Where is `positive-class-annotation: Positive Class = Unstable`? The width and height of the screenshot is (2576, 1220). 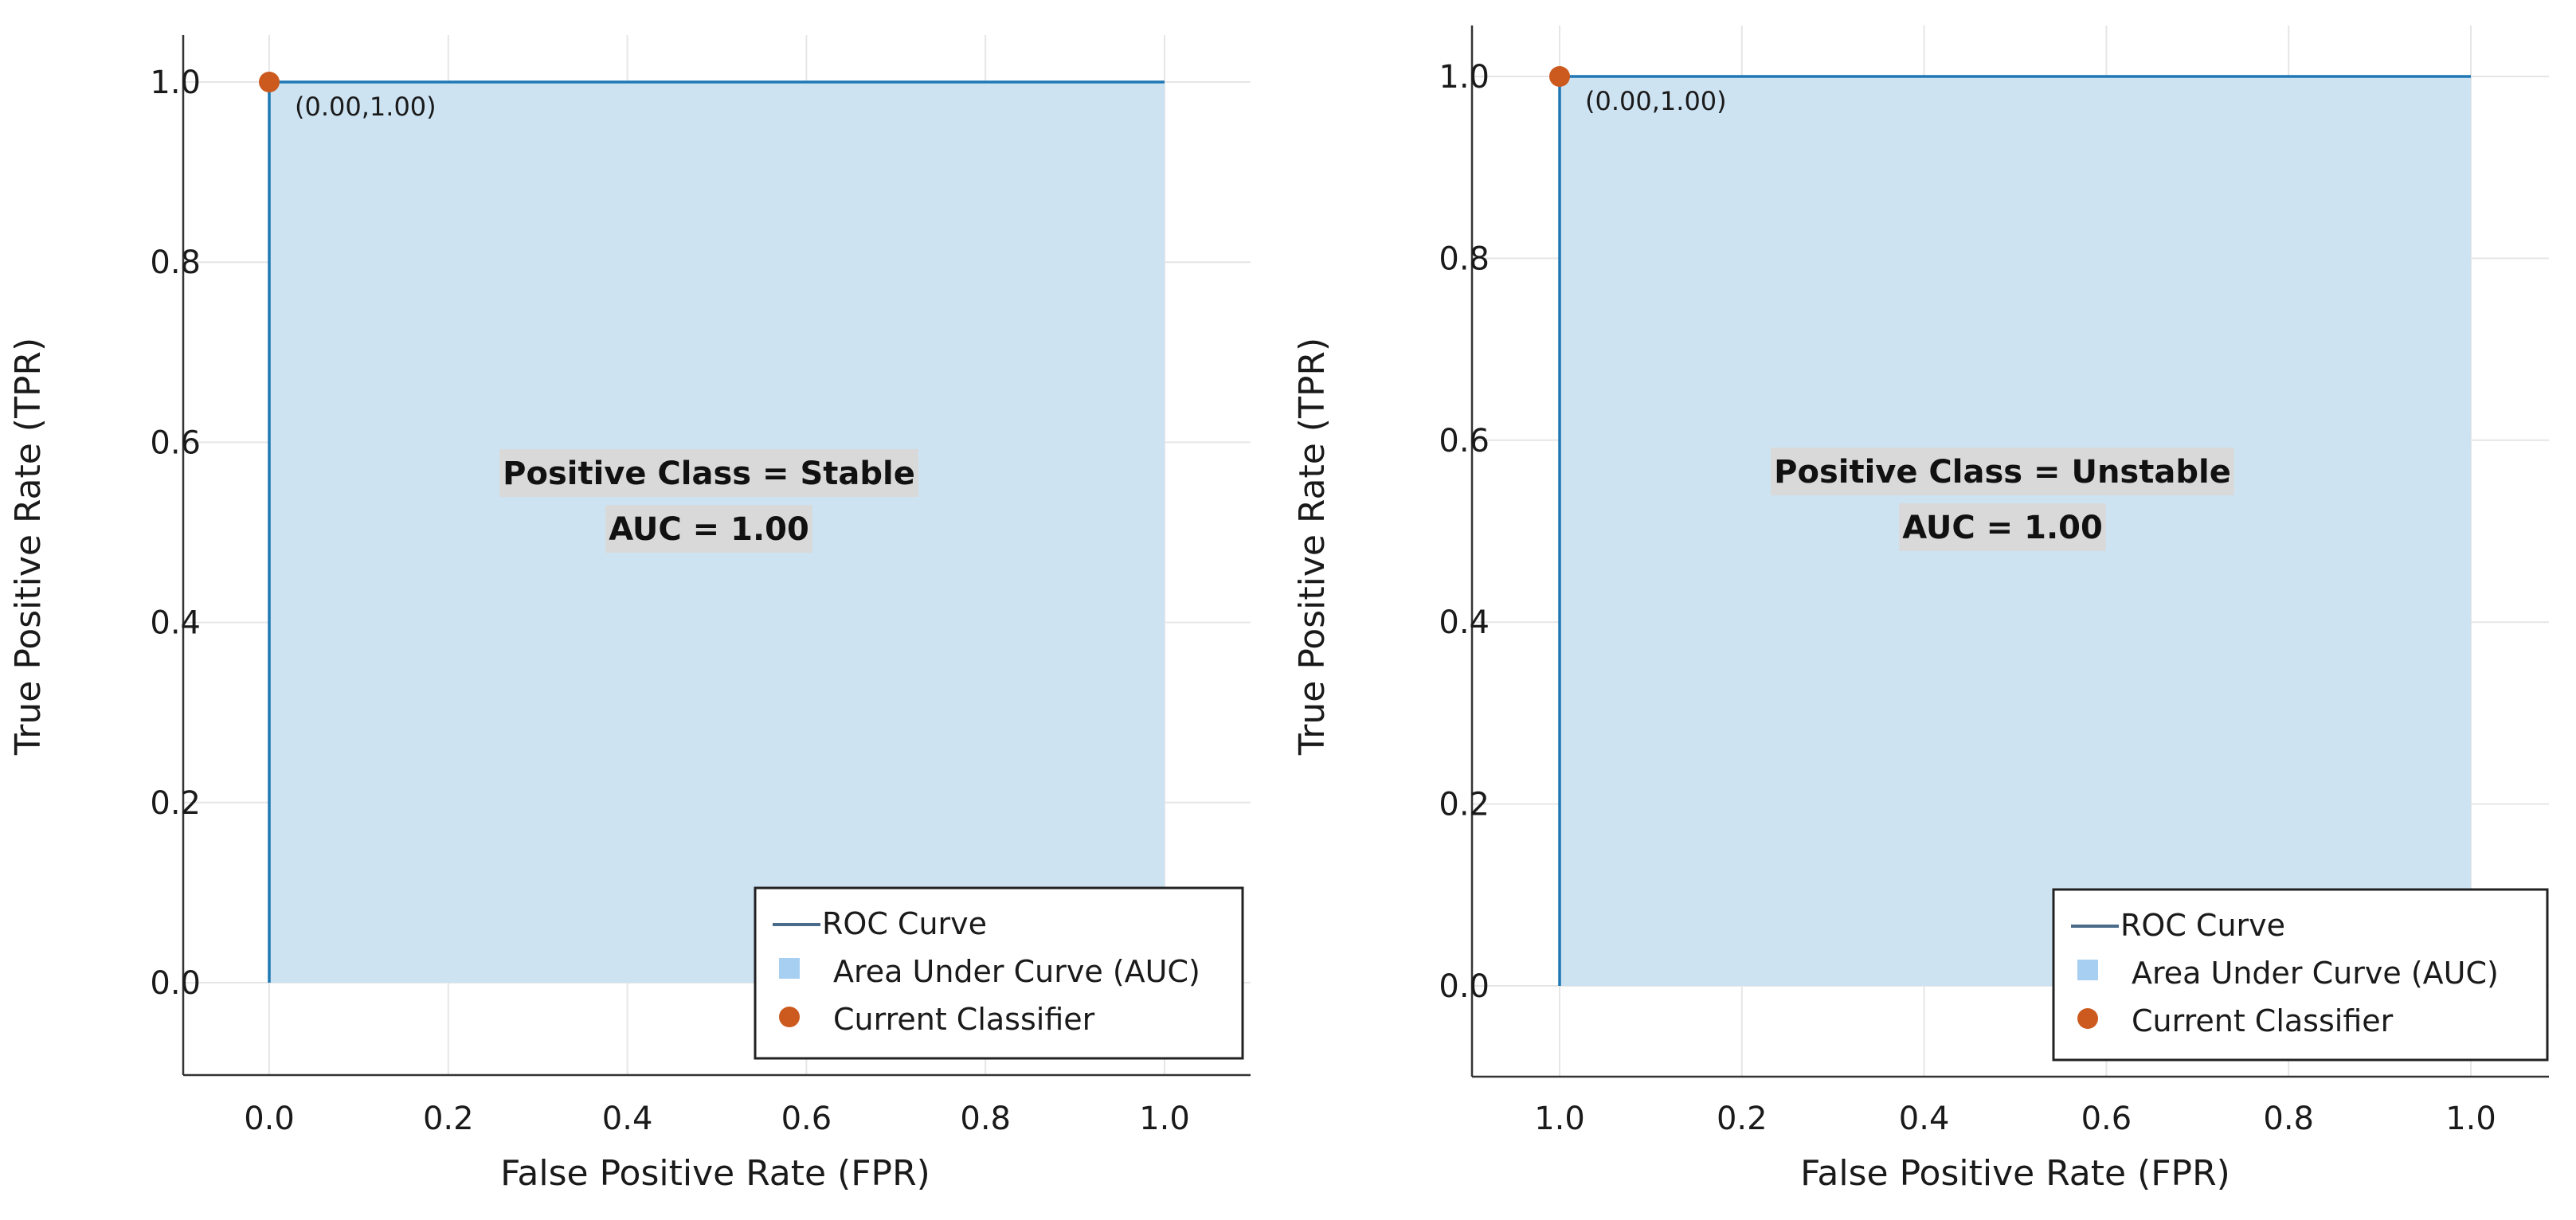 positive-class-annotation: Positive Class = Unstable is located at coordinates (2002, 472).